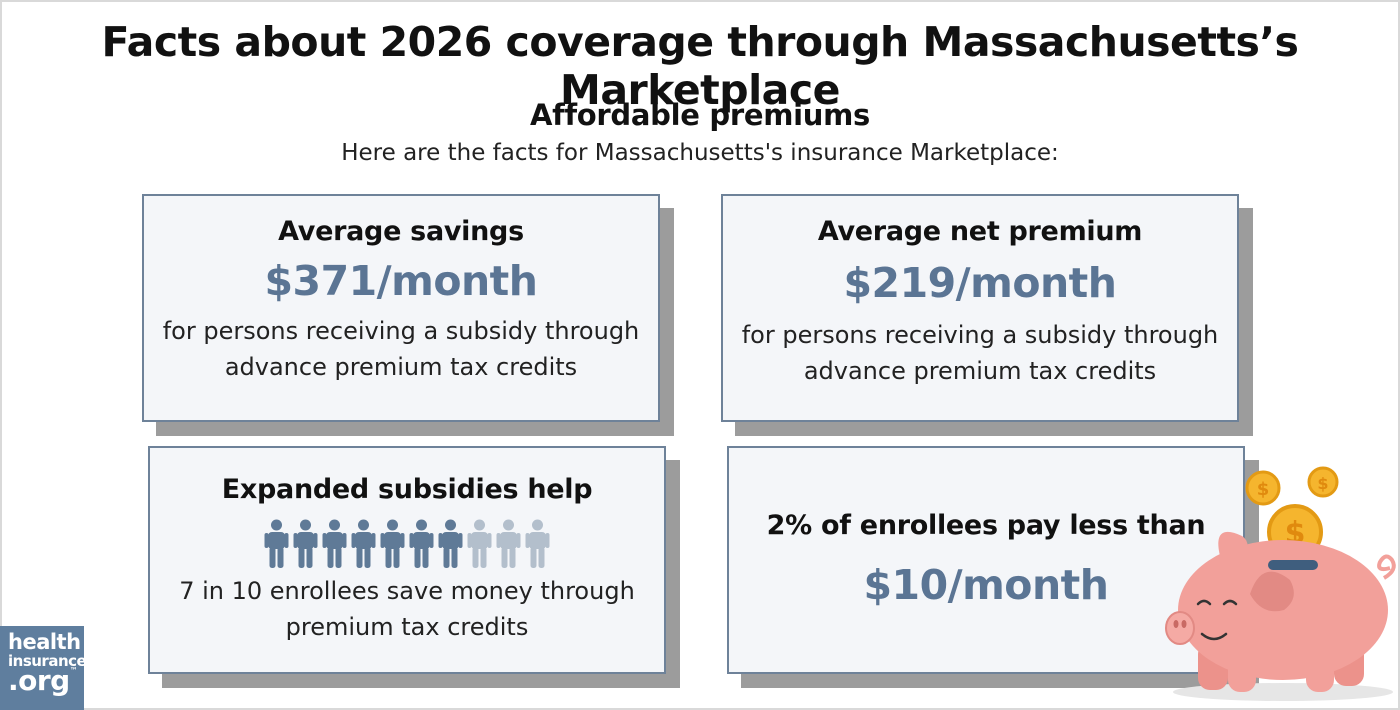  I want to click on card-heading: Average savings, so click(401, 231).